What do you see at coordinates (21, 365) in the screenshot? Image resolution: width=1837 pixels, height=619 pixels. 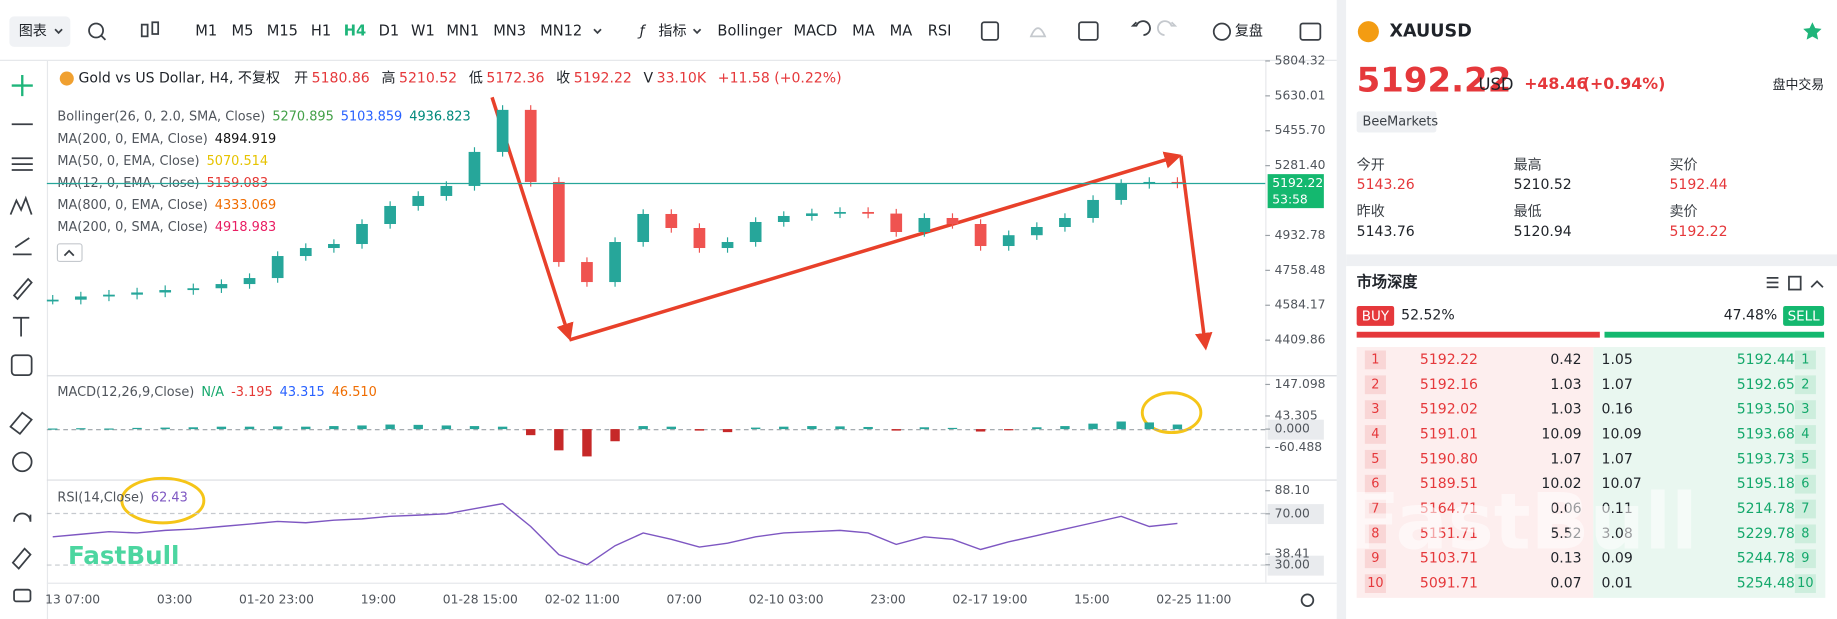 I see `emoji-tool` at bounding box center [21, 365].